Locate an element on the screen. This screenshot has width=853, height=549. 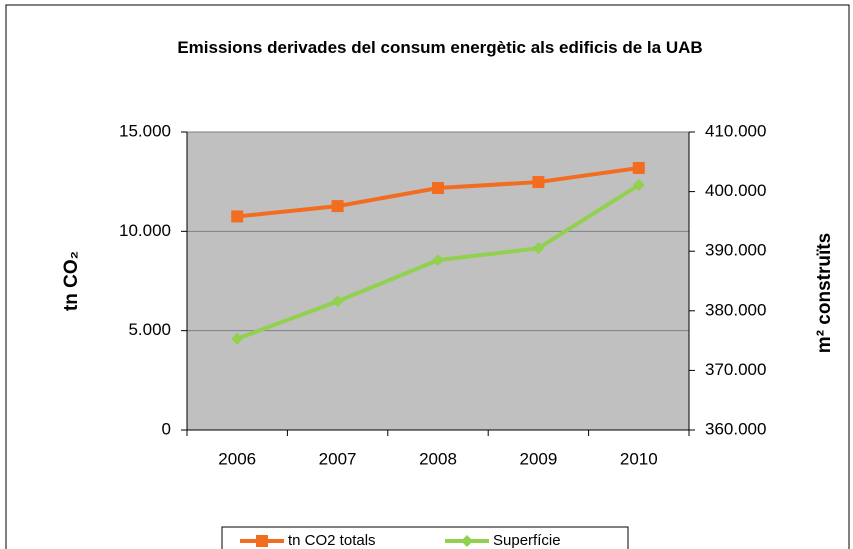
x-tick-label: 2006 is located at coordinates (237, 458).